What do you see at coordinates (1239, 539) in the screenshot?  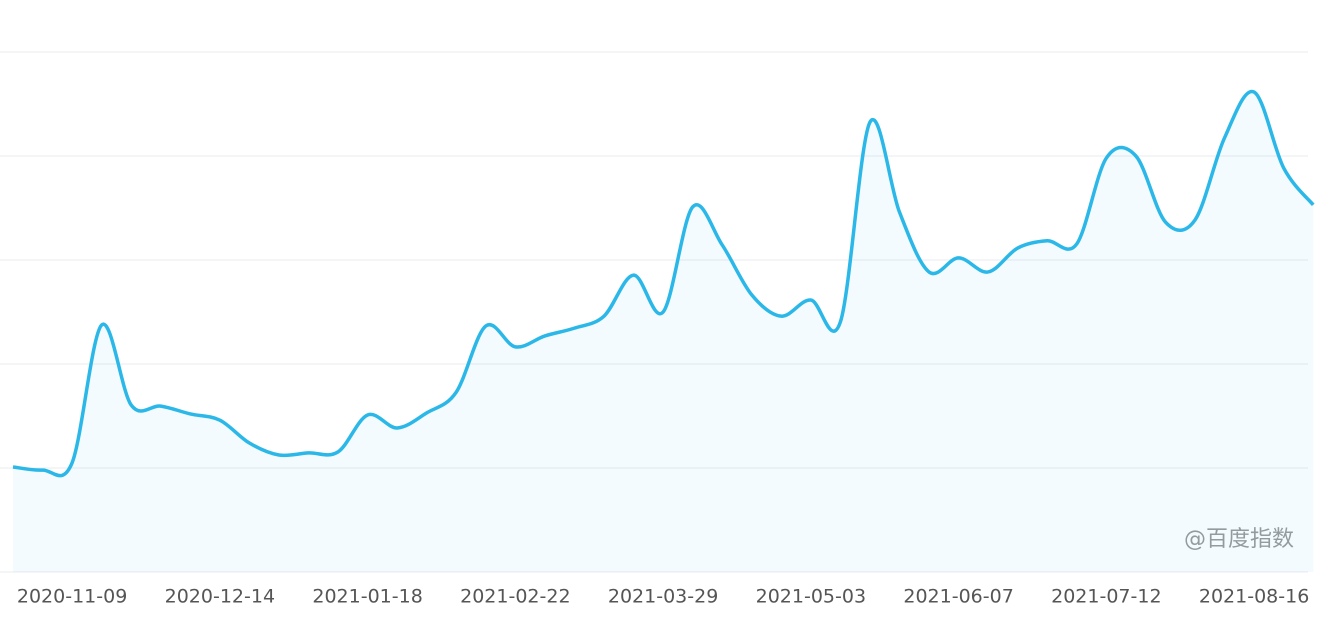 I see `watermark: @百度指数` at bounding box center [1239, 539].